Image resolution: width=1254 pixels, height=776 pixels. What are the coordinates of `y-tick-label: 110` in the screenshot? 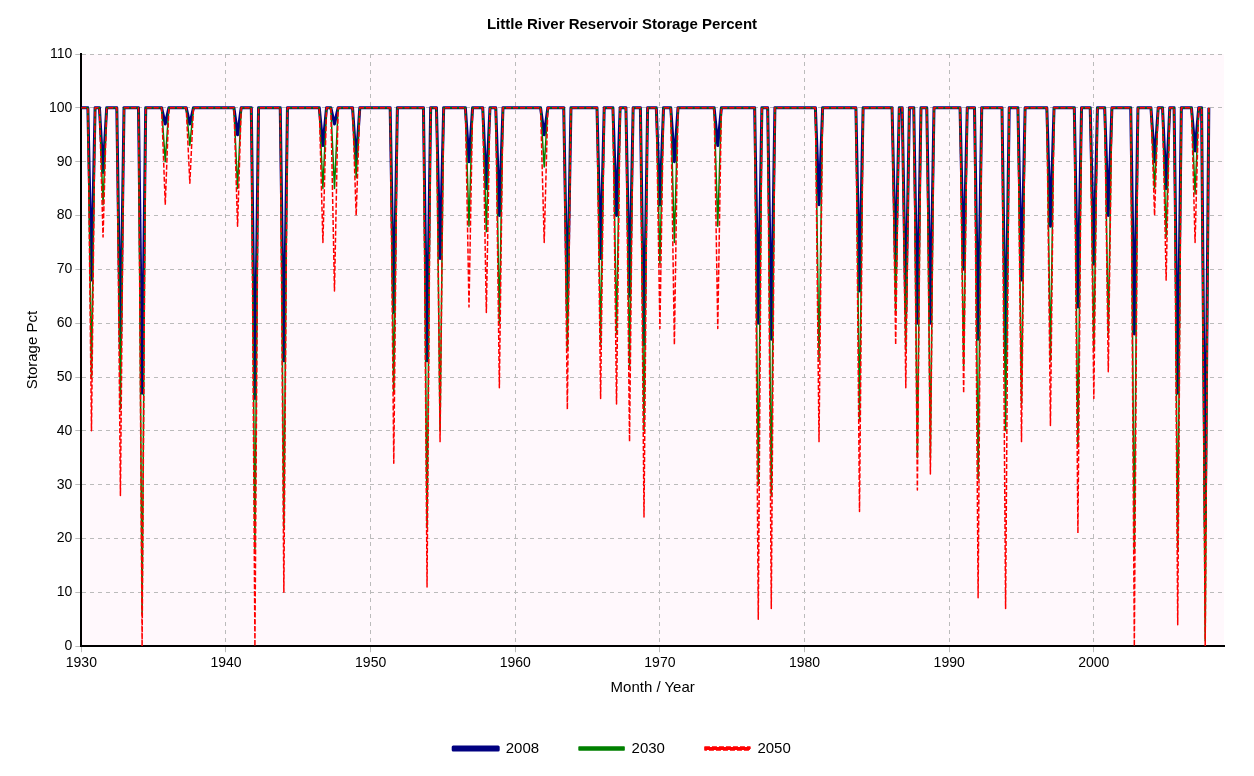 It's located at (61, 52).